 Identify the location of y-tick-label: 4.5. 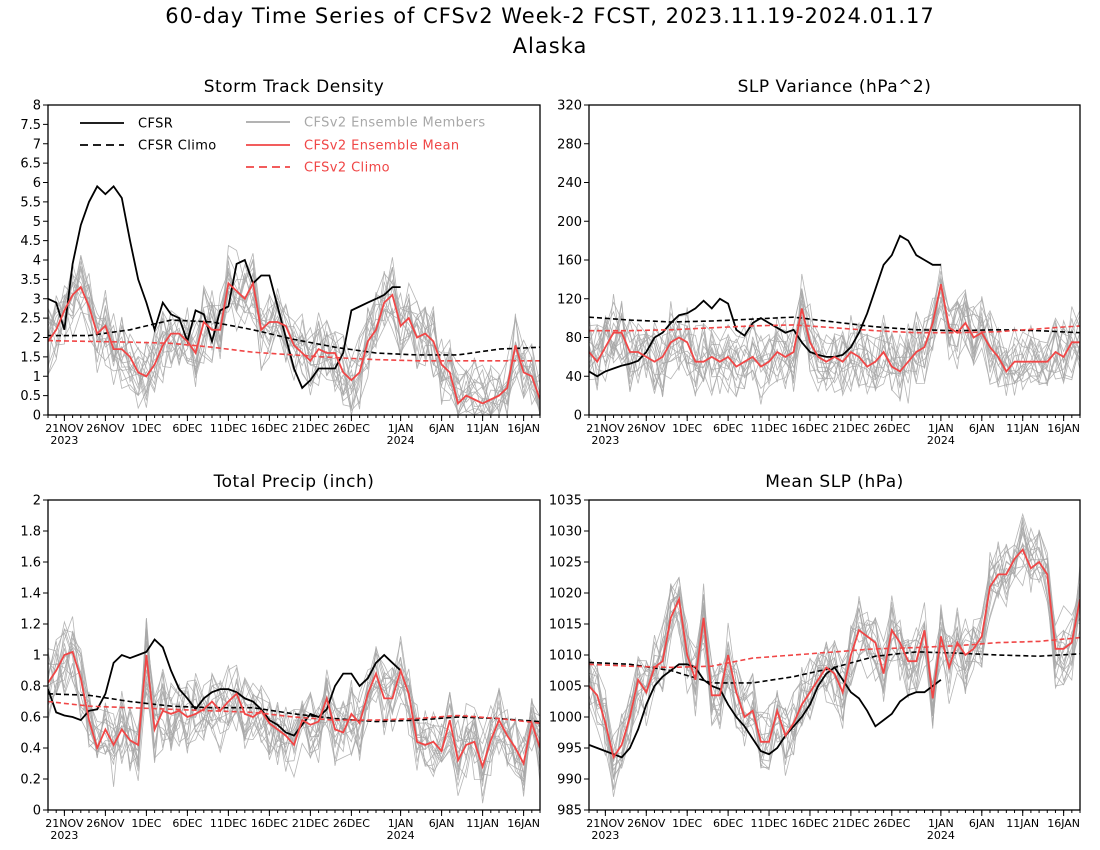
(30, 241).